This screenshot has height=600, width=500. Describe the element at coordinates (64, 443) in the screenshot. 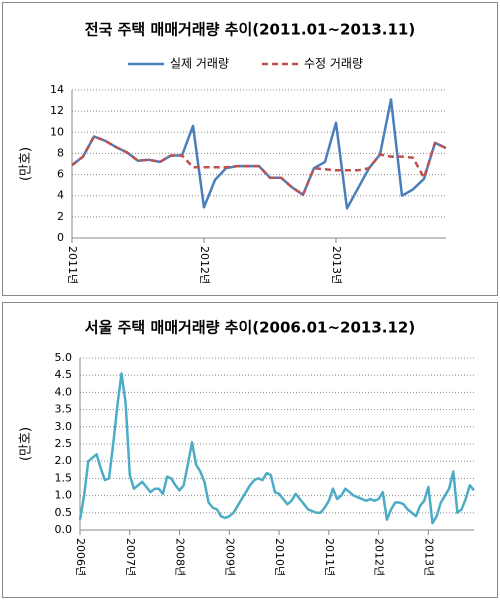

I see `y-tick-label: 2.5` at that location.